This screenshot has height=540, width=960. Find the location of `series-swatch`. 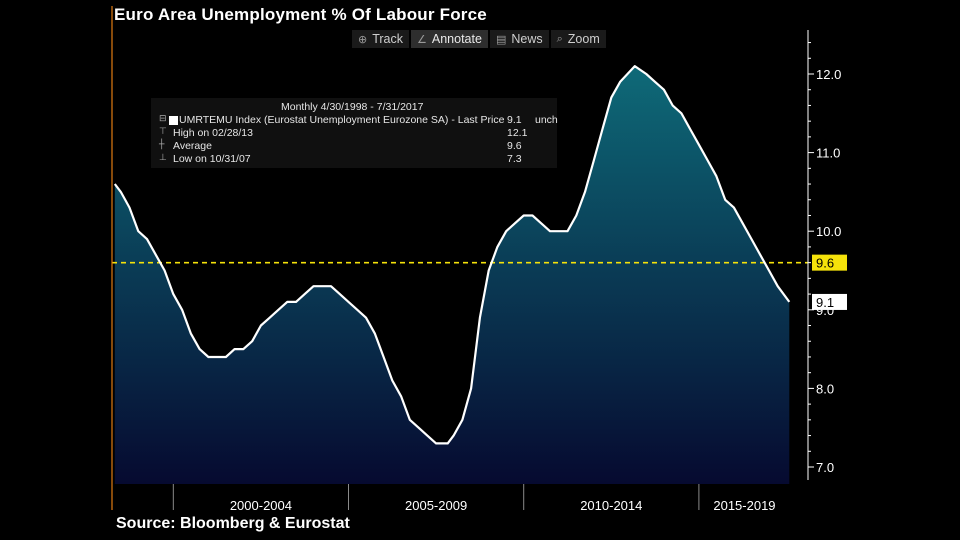

series-swatch is located at coordinates (173, 120).